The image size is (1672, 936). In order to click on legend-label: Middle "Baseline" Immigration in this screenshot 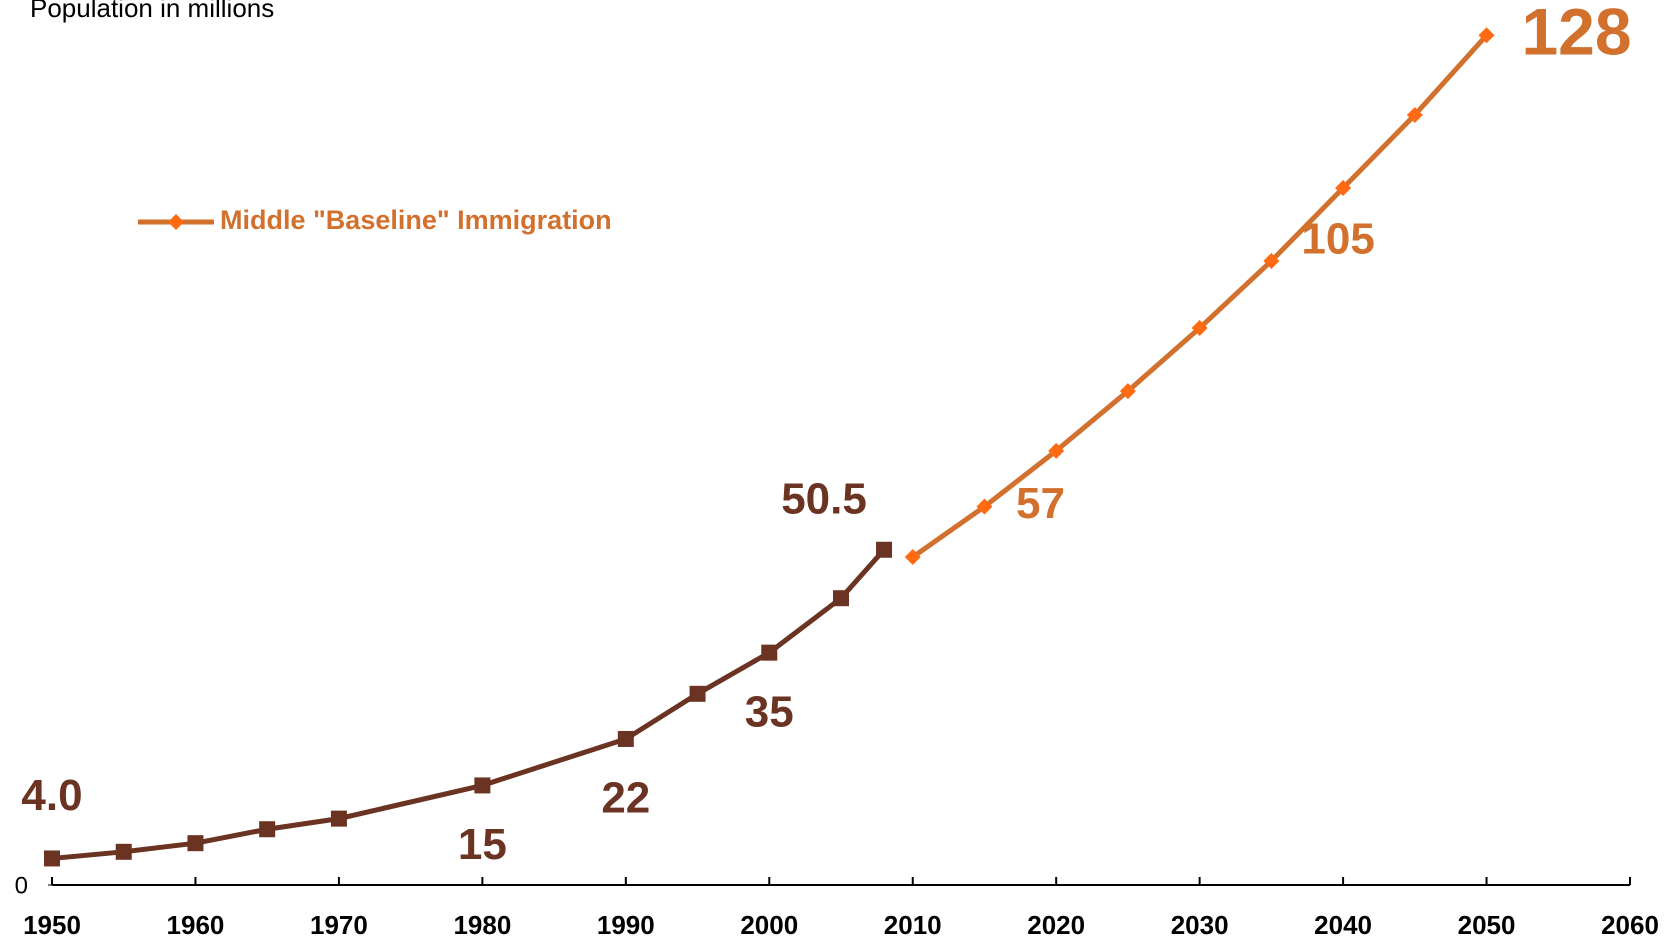, I will do `click(416, 220)`.